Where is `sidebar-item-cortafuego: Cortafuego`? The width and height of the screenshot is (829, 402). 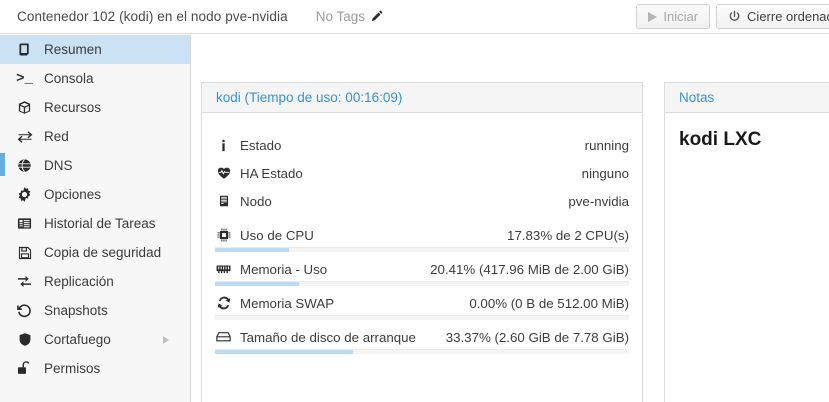 sidebar-item-cortafuego: Cortafuego is located at coordinates (95, 339).